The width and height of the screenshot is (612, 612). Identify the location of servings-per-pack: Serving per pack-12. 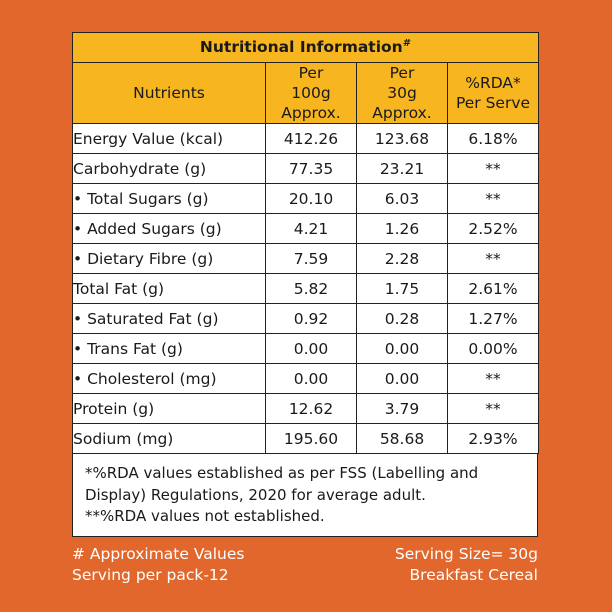
(150, 575).